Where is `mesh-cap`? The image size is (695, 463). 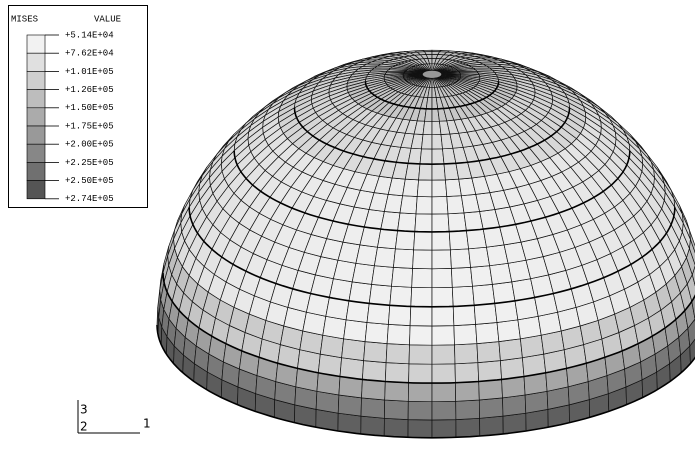
mesh-cap is located at coordinates (432, 74).